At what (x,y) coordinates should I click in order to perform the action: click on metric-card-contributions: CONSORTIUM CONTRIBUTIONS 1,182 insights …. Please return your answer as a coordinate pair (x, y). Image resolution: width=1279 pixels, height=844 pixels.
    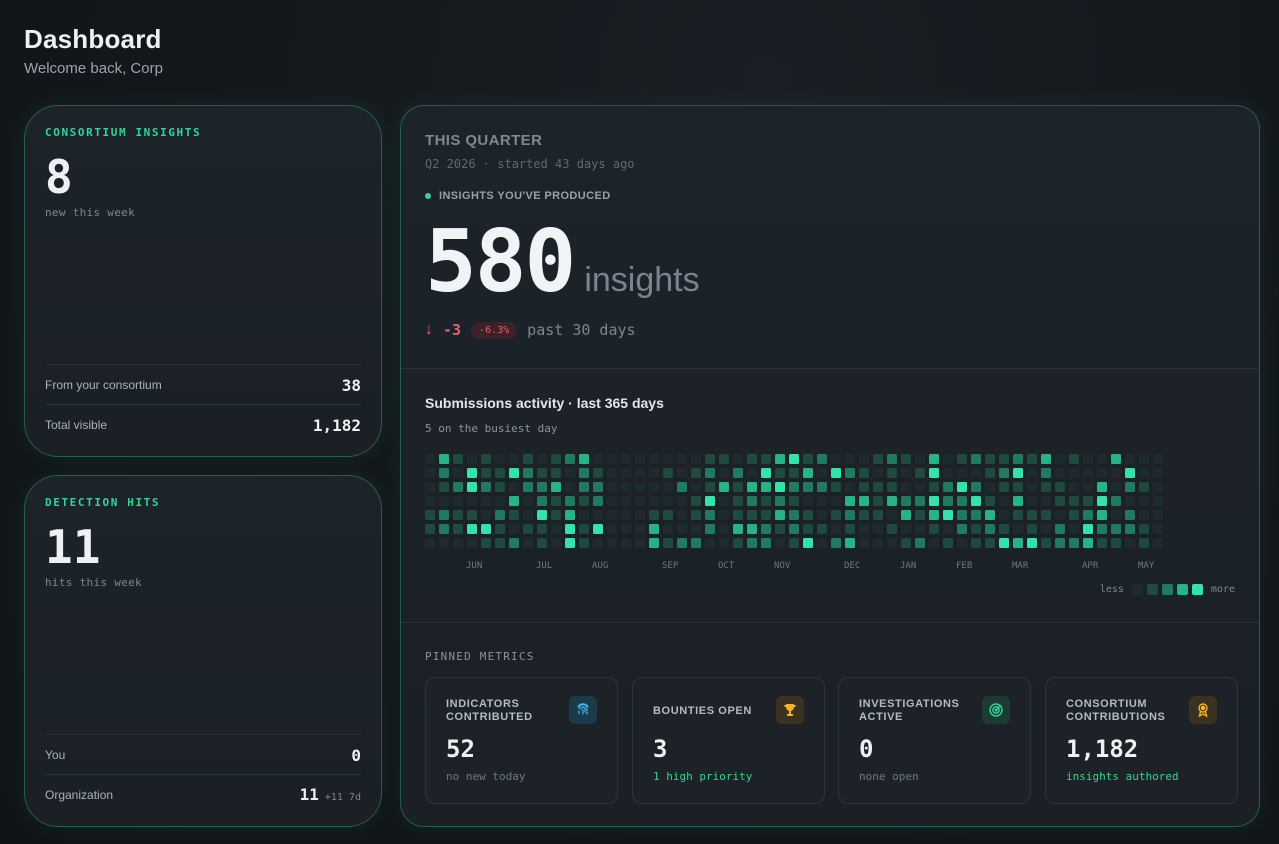
    Looking at the image, I should click on (1141, 740).